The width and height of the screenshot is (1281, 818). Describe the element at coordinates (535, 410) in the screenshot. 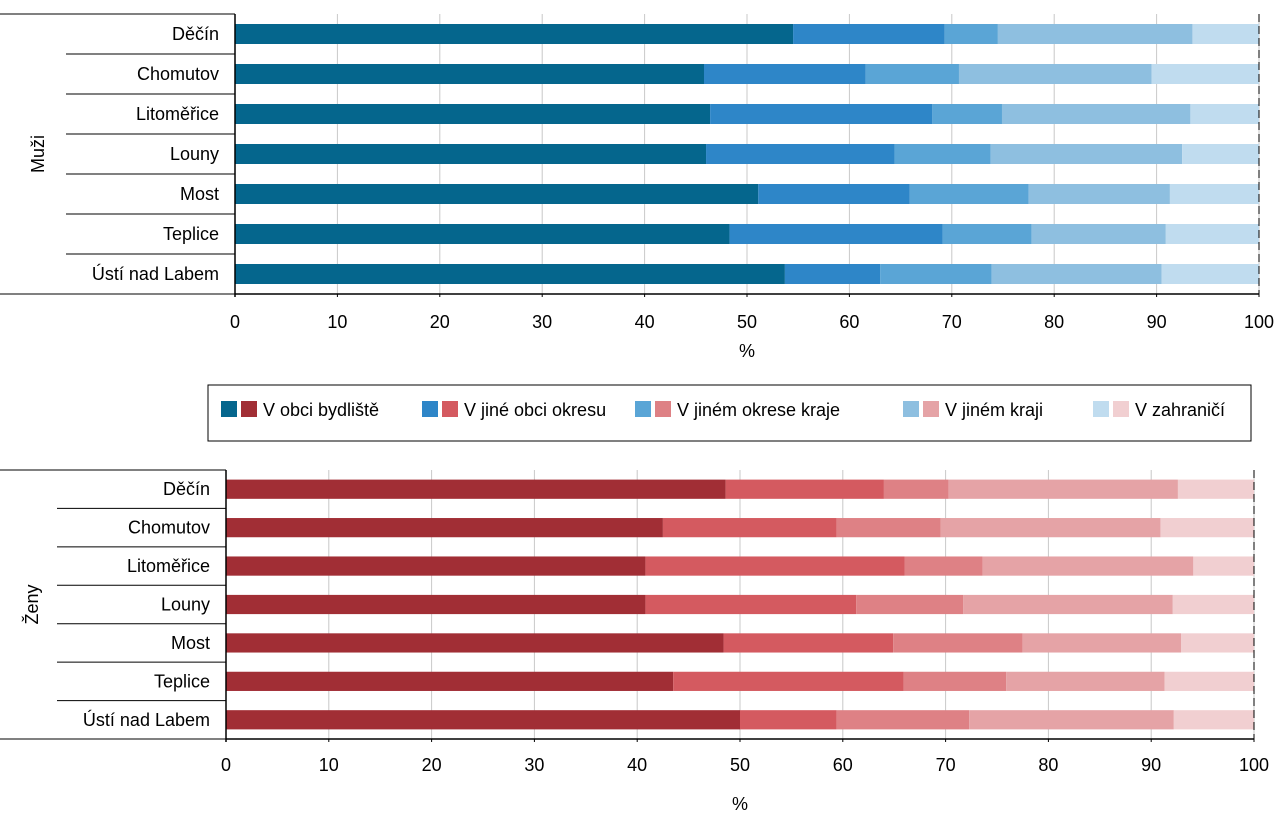

I see `legend-label: V jiné obci okresu` at that location.